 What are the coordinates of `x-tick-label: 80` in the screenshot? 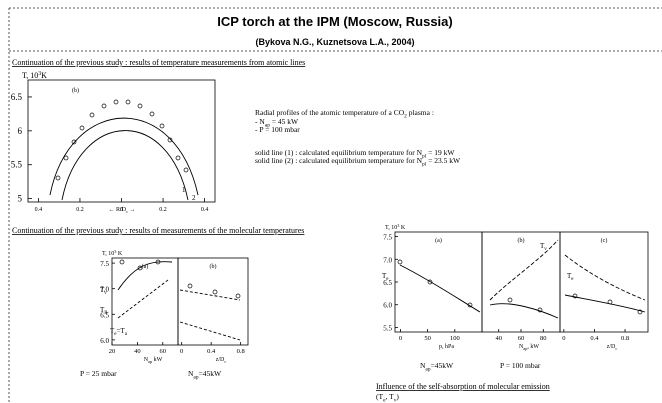 It's located at (543, 338).